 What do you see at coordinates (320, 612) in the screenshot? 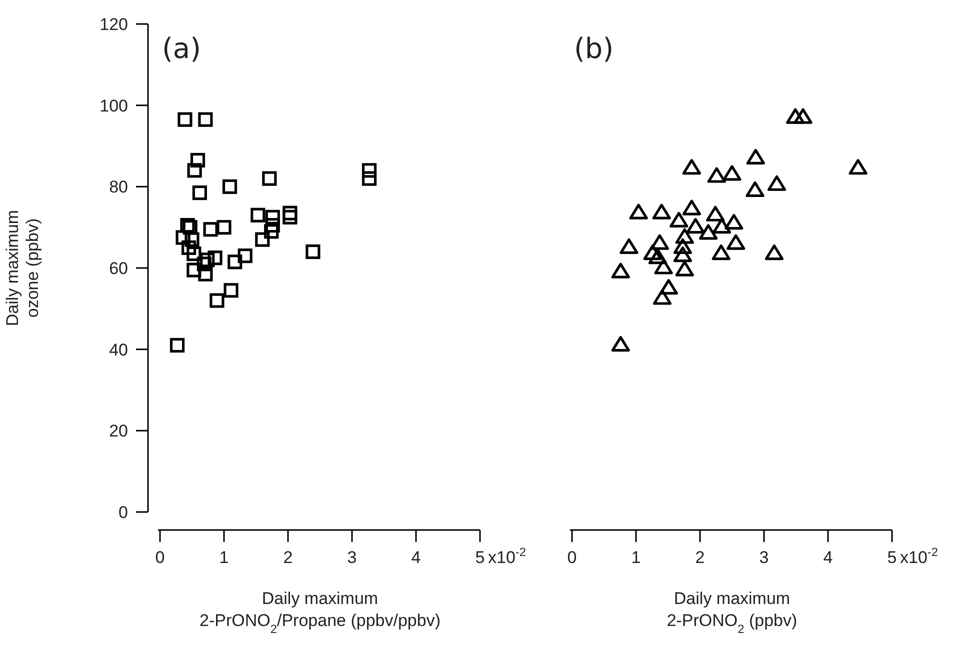
I see `x-axis-title: Daily maximum 2-PrONO$_{2}$/Propane (ppbv/ppbv)` at bounding box center [320, 612].